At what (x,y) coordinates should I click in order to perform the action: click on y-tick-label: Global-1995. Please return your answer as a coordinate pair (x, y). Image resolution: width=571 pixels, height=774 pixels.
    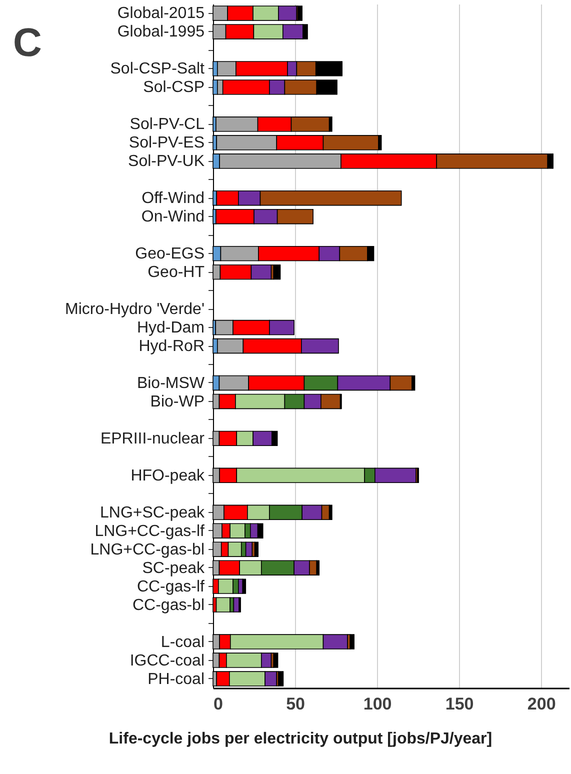
    Looking at the image, I should click on (161, 32).